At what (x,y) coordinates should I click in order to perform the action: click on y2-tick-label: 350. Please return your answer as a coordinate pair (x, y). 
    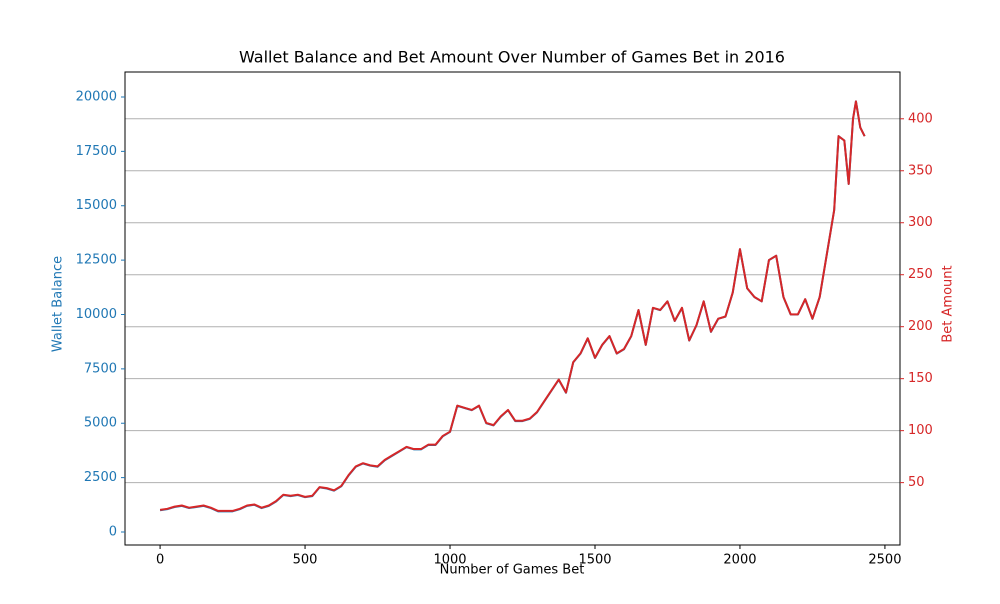
    Looking at the image, I should click on (920, 170).